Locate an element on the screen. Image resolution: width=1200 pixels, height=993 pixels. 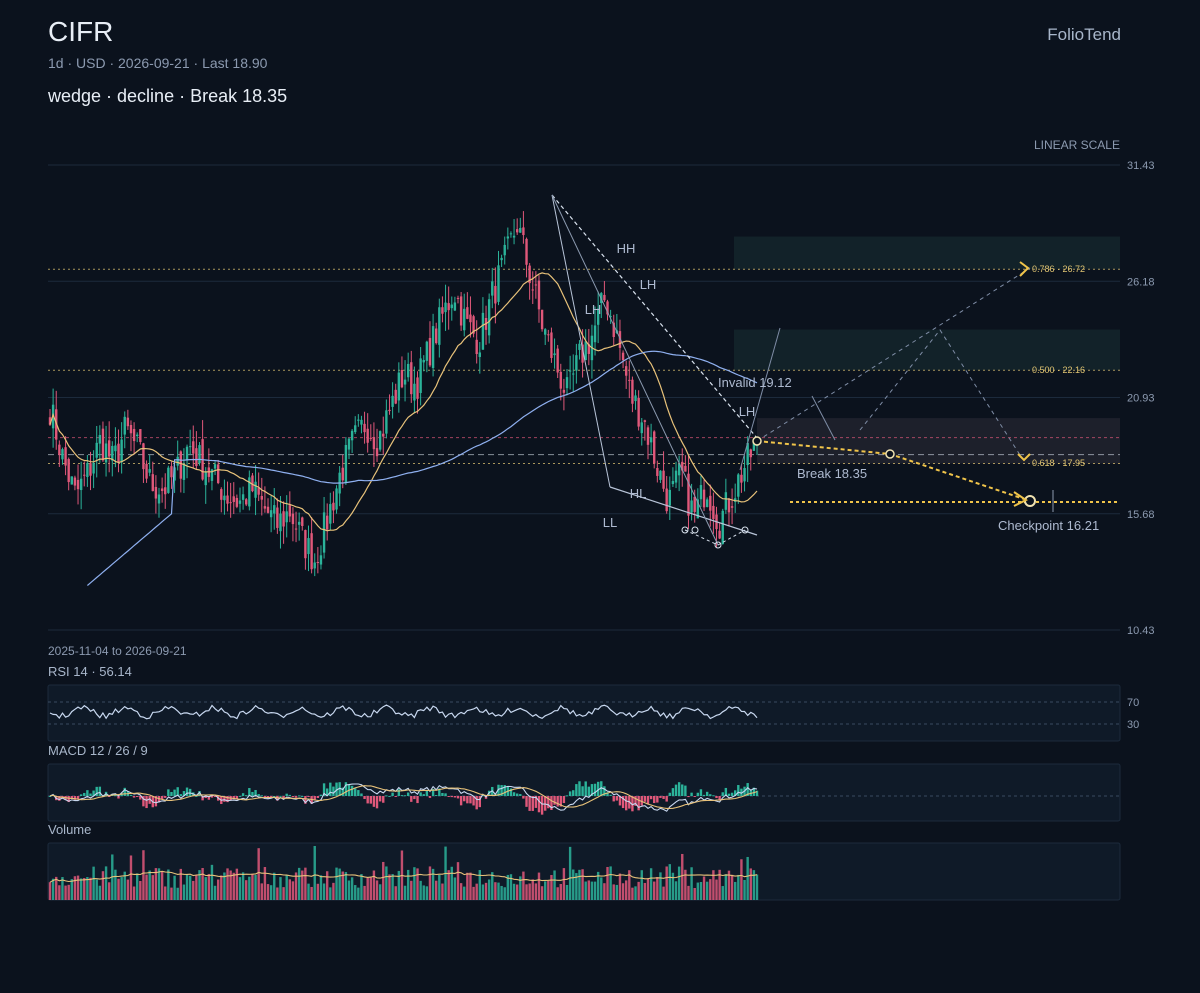
macd-signal-line is located at coordinates (403, 797).